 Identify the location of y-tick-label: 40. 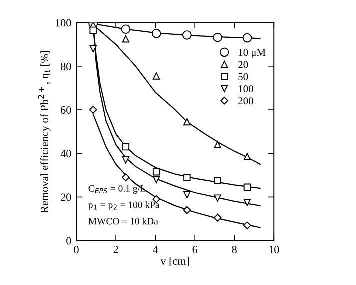
(66, 154).